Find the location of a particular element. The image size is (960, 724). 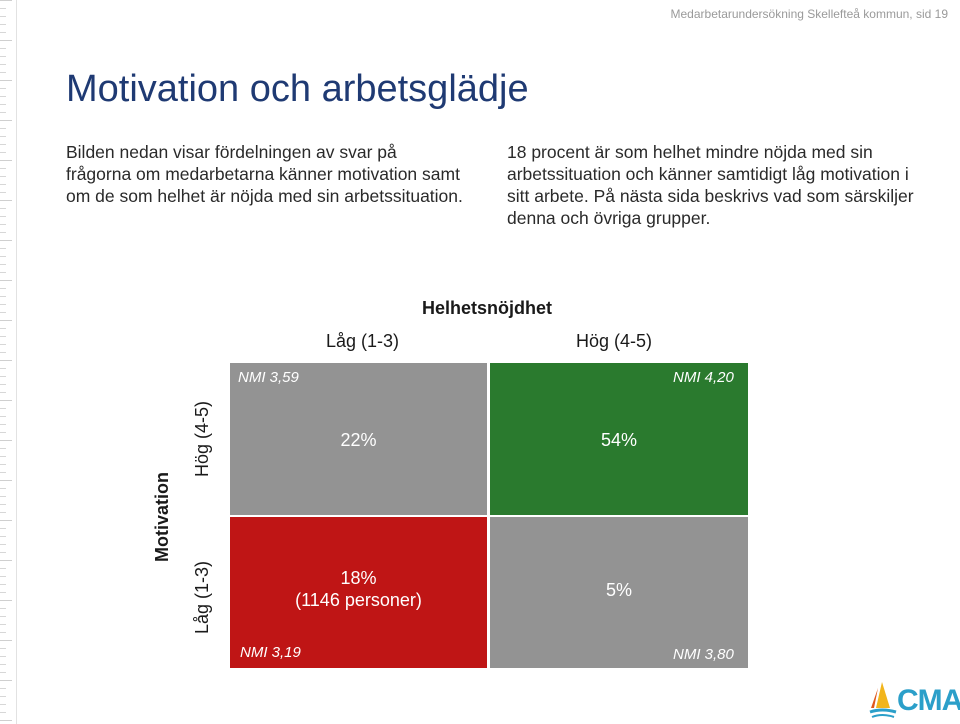

pct-bottom-left-count: (1146 personer) is located at coordinates (358, 600).